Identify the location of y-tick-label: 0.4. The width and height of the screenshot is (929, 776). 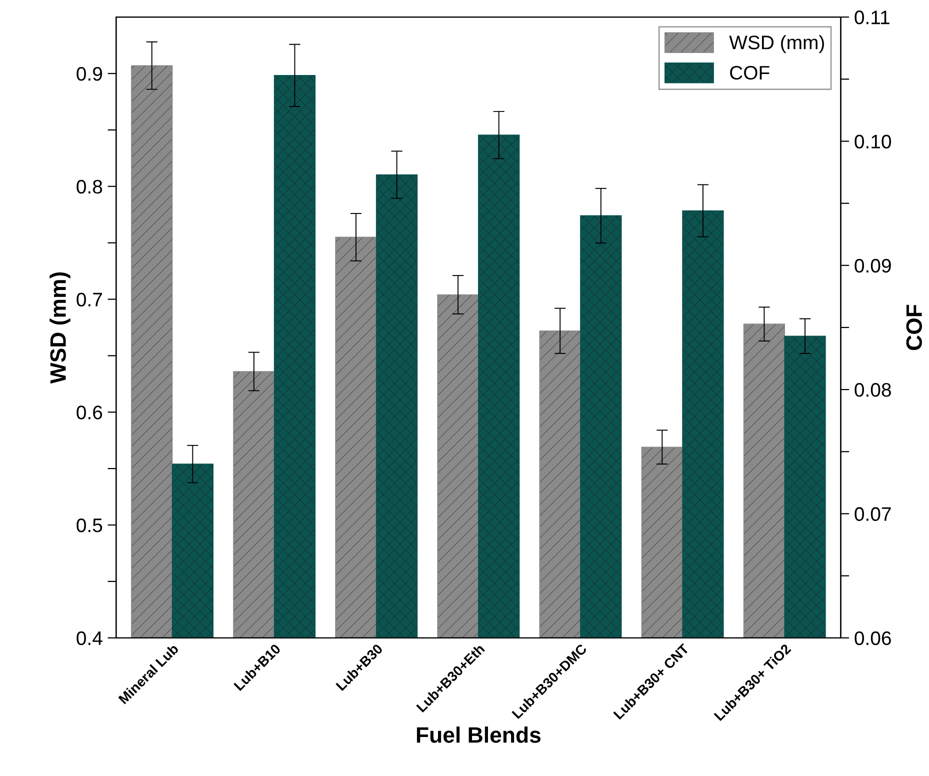
(89, 638).